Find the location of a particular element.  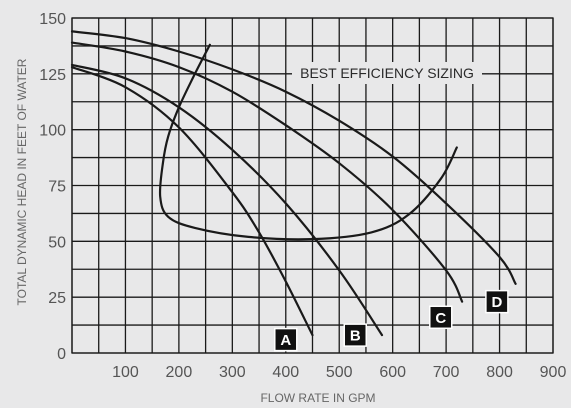

curve-label-text: D is located at coordinates (496, 302).